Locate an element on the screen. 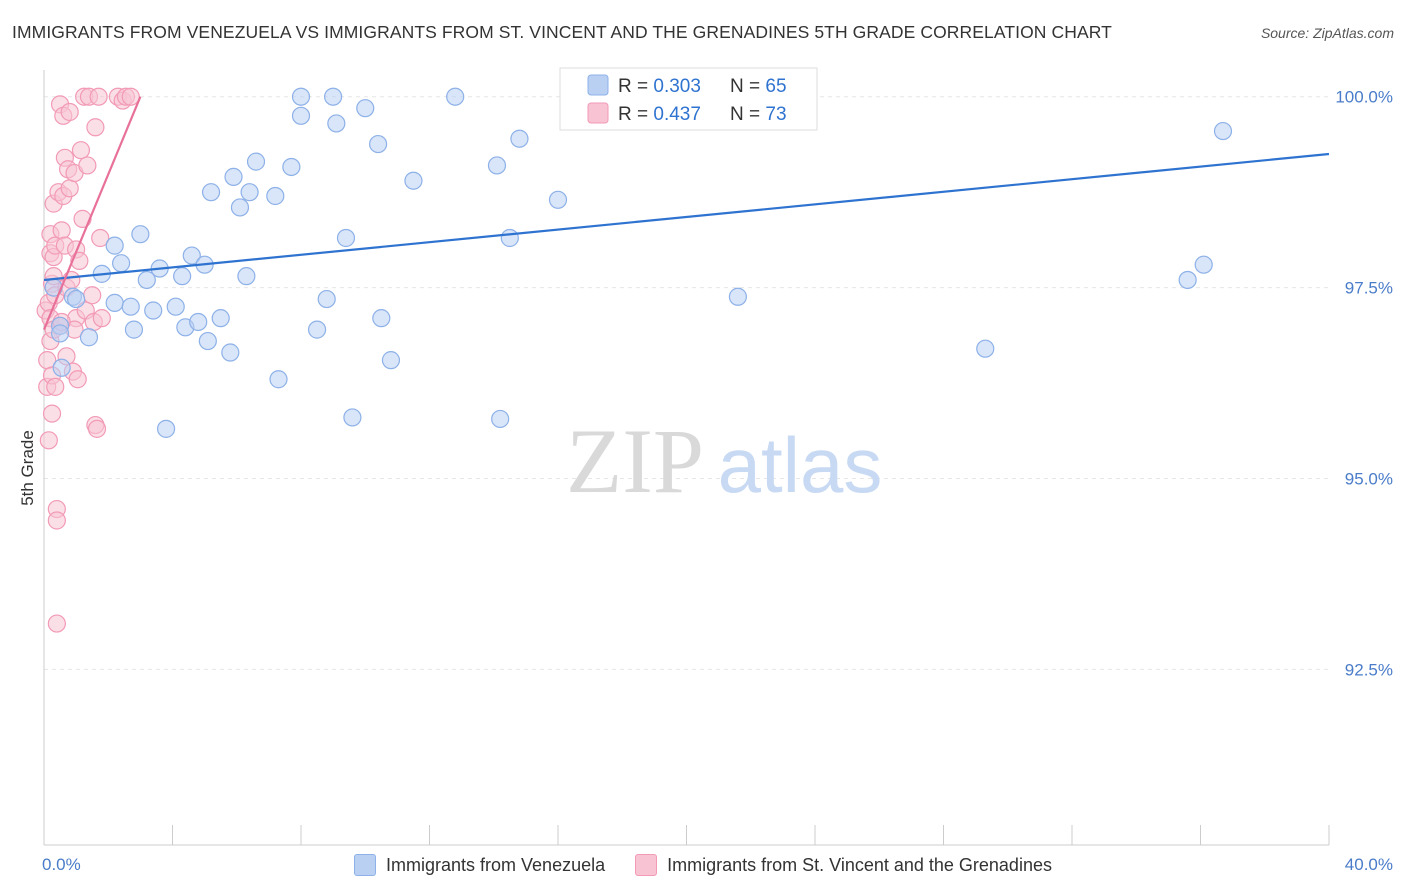 The image size is (1406, 892). trend-line-pink is located at coordinates (92, 213).